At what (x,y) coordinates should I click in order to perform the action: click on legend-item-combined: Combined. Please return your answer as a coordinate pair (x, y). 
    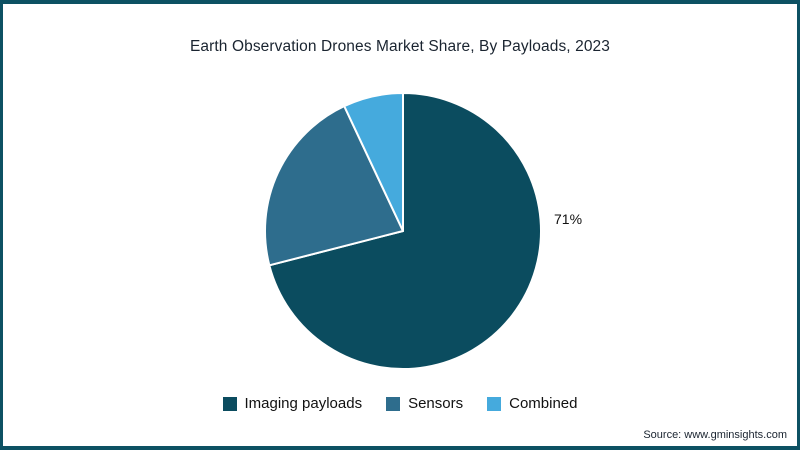
    Looking at the image, I should click on (532, 403).